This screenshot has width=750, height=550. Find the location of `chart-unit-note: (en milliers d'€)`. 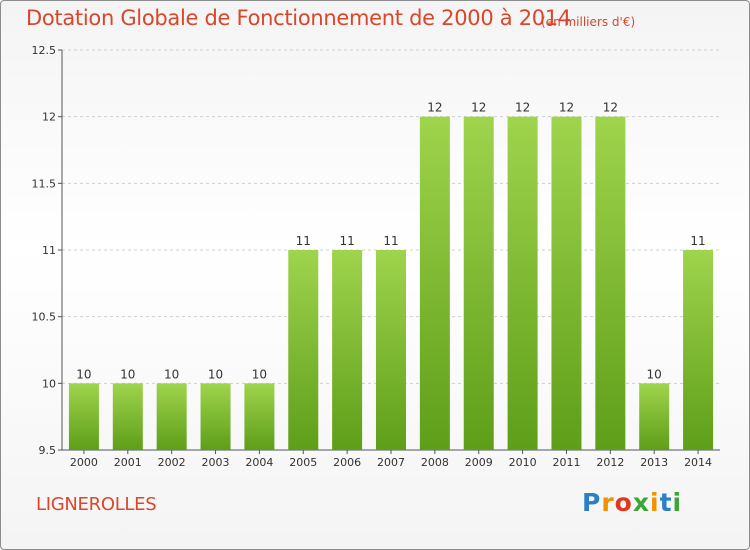

chart-unit-note: (en milliers d'€) is located at coordinates (588, 22).